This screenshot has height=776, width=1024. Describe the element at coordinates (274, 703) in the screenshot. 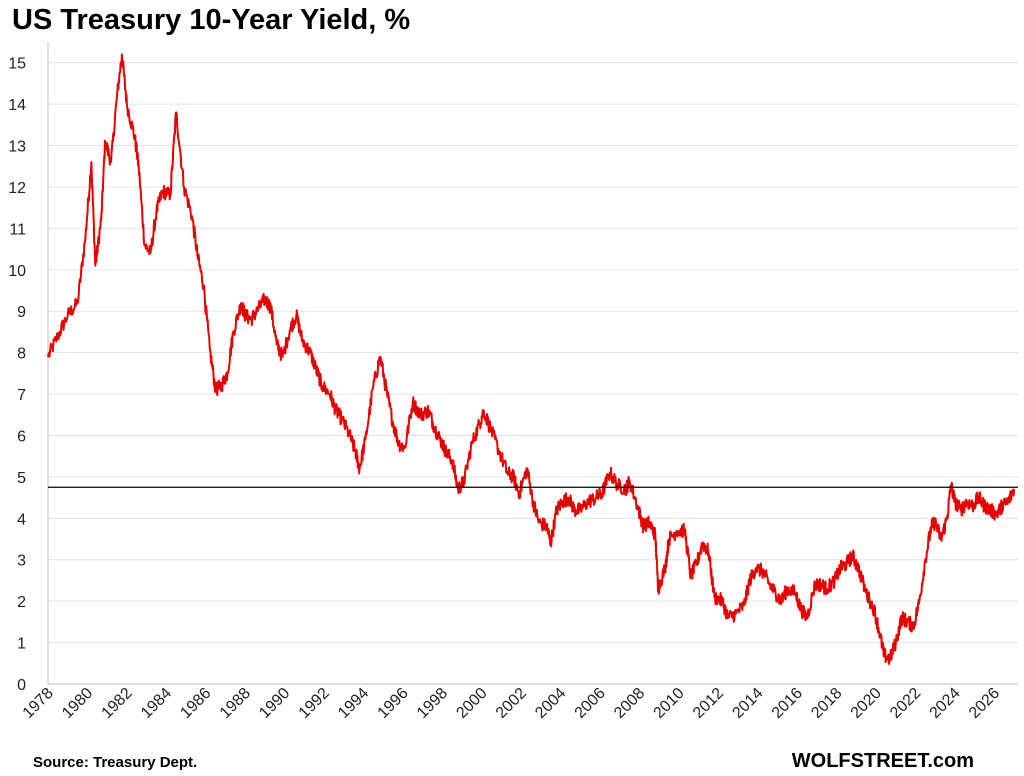

I see `x-tick-label: 1990` at that location.